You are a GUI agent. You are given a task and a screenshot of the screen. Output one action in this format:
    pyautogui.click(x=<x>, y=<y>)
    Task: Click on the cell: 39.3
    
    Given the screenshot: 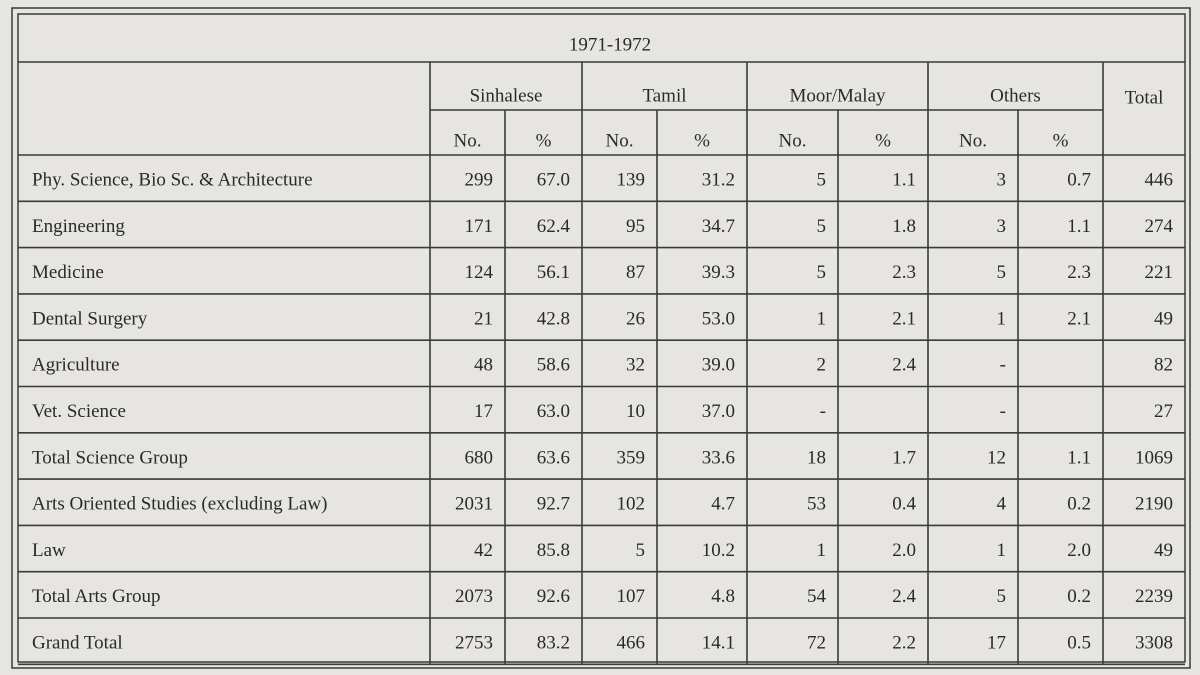 What is the action you would take?
    pyautogui.click(x=718, y=272)
    